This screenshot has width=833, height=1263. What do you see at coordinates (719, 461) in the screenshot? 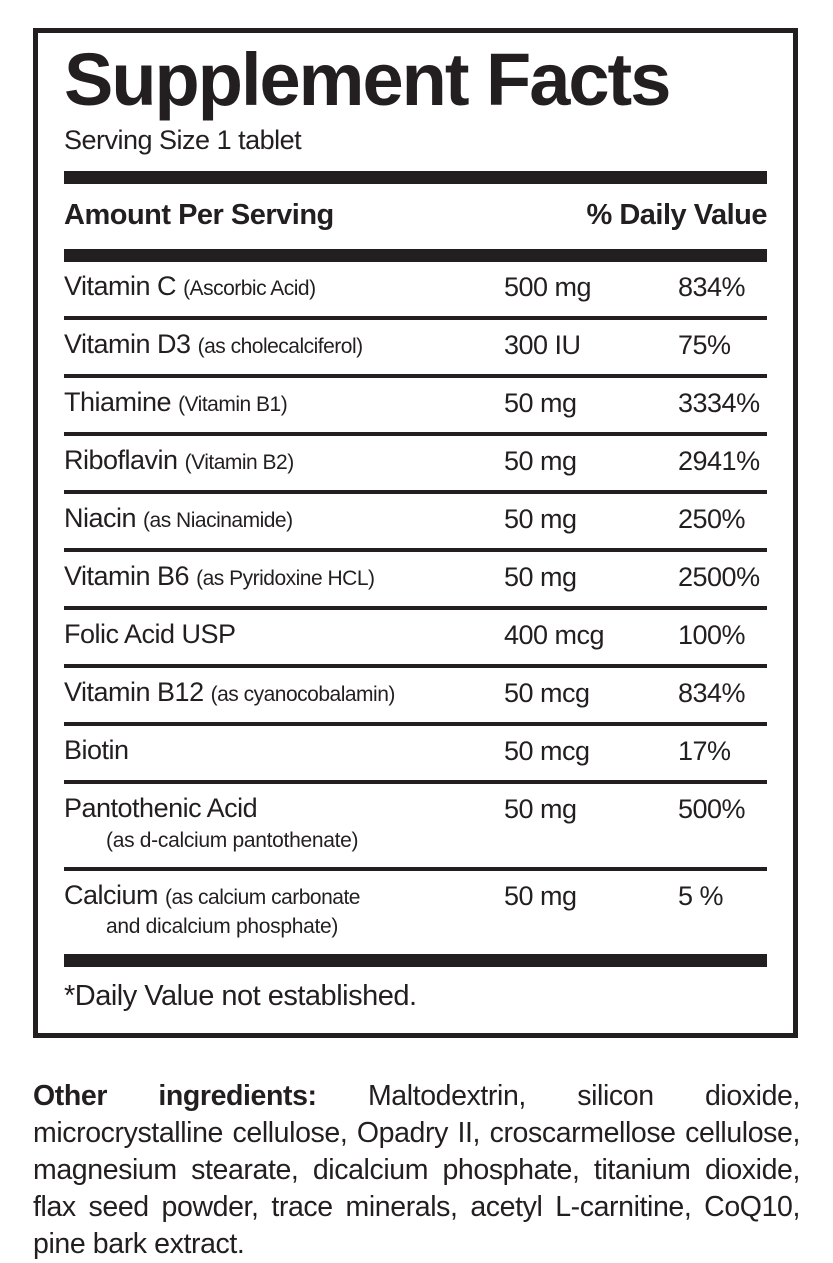
I see `nutrient-daily-value: 2941%` at bounding box center [719, 461].